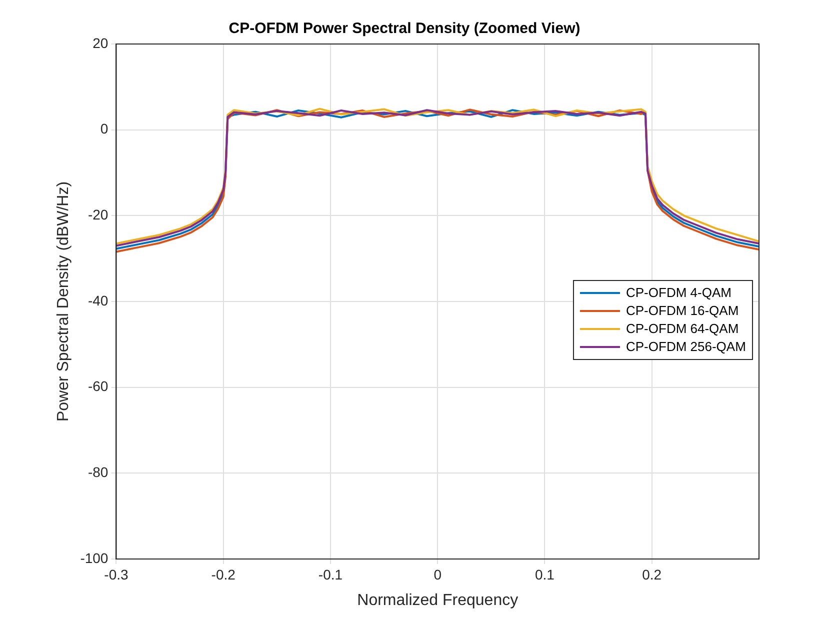  What do you see at coordinates (223, 574) in the screenshot?
I see `x-tick-label: -0.2` at bounding box center [223, 574].